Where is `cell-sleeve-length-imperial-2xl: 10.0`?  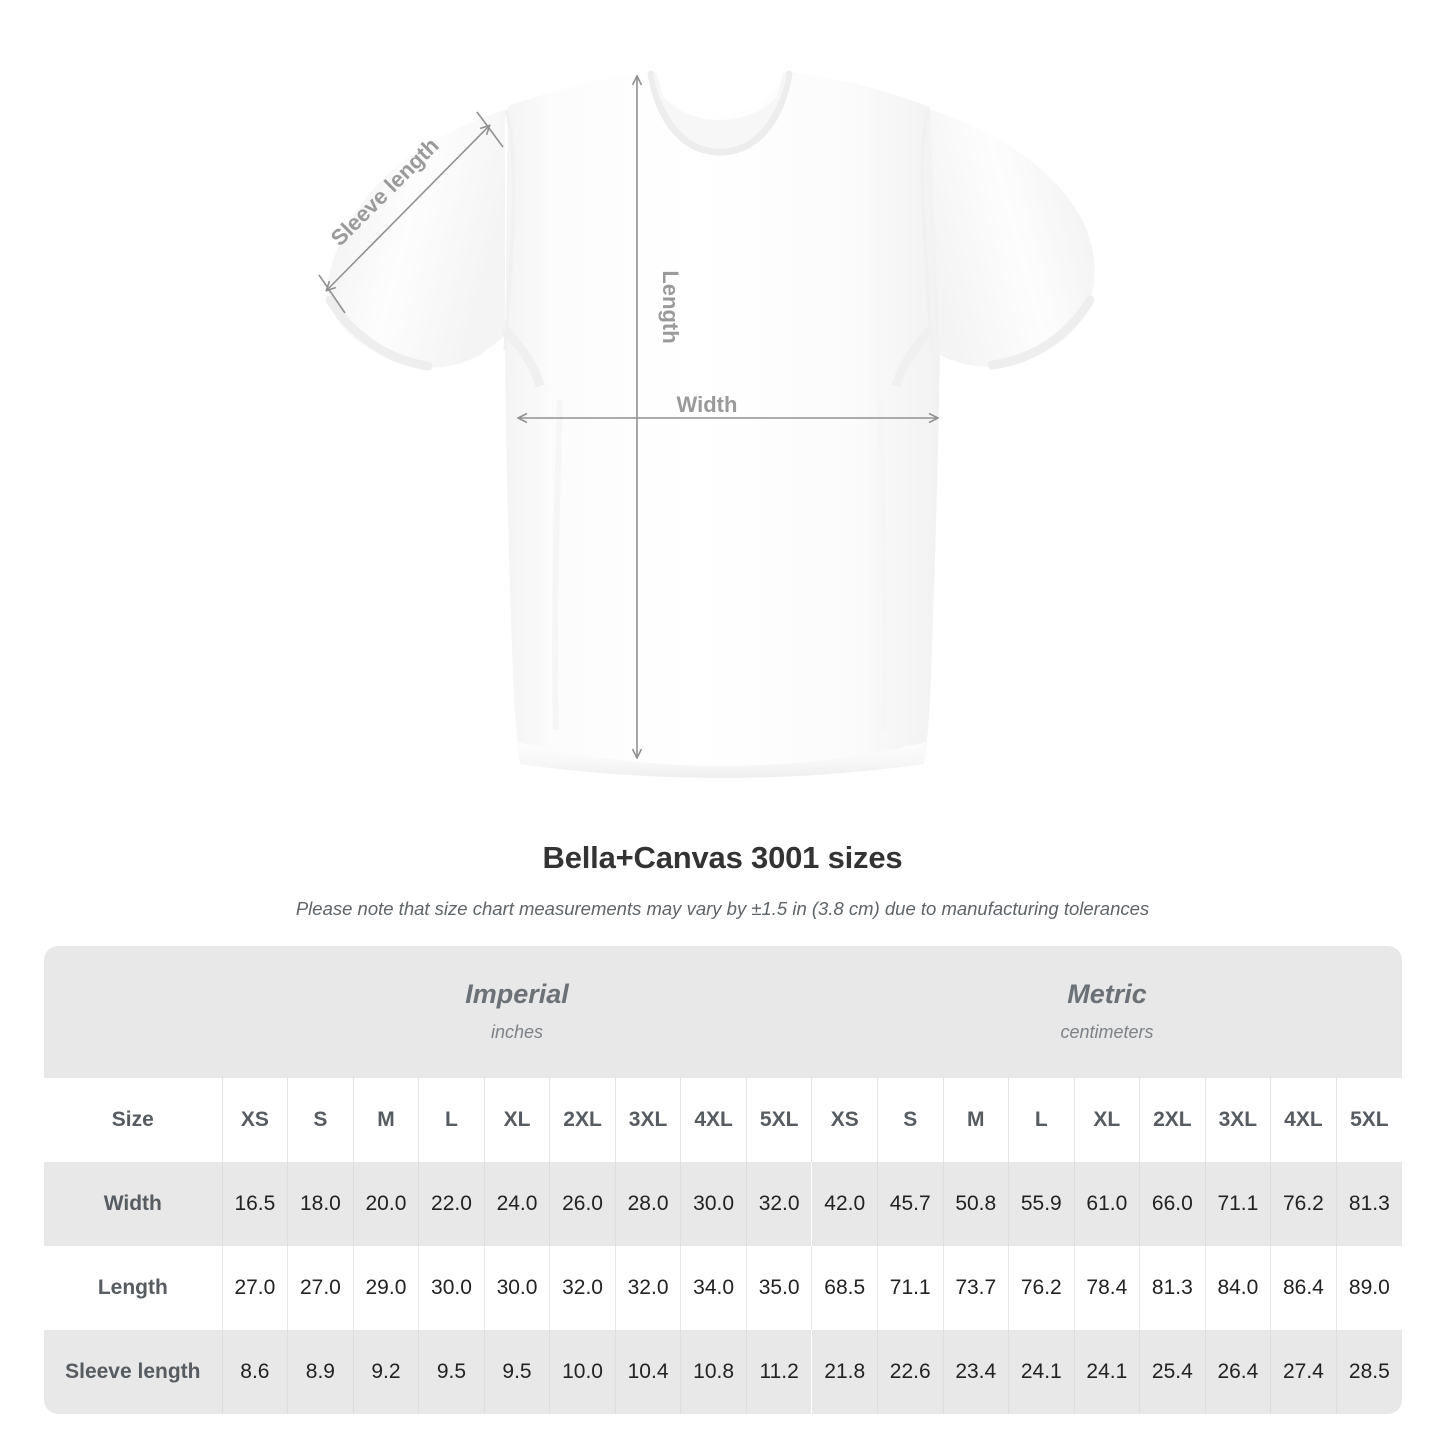
cell-sleeve-length-imperial-2xl: 10.0 is located at coordinates (582, 1372).